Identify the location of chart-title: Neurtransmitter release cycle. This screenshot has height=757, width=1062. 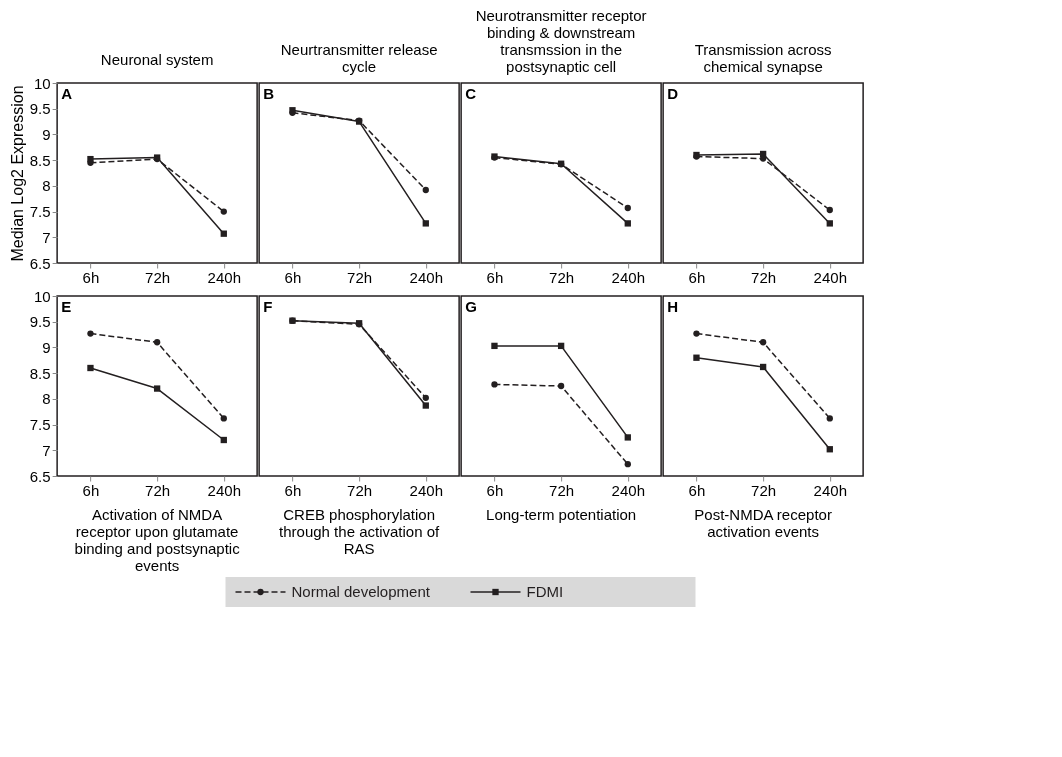
(359, 58).